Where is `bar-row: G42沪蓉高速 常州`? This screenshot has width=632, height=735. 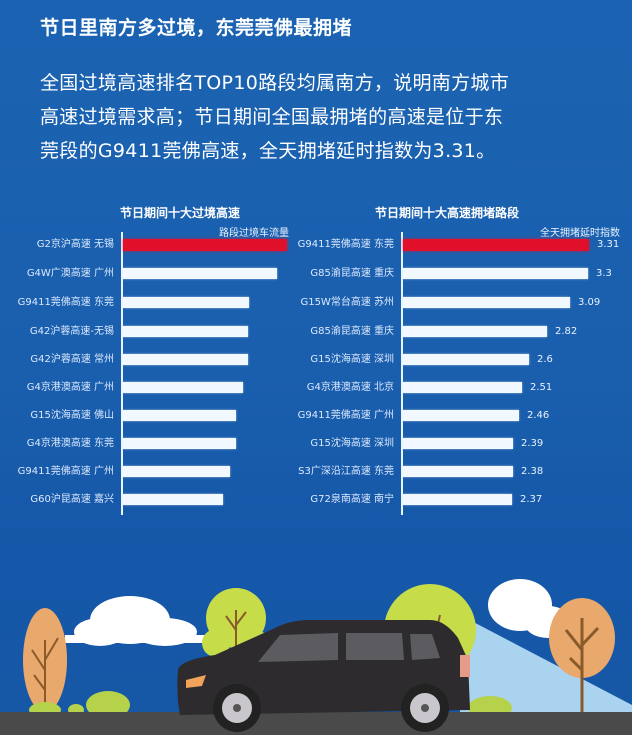
bar-row: G42沪蓉高速 常州 is located at coordinates (158, 360).